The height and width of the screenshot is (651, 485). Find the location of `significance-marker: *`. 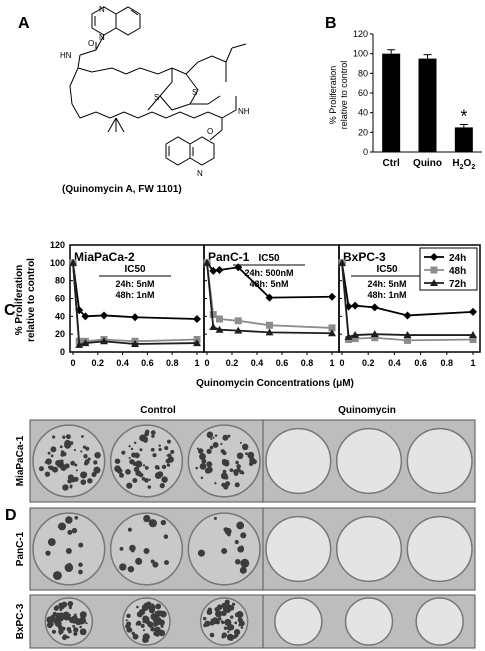

significance-marker: * is located at coordinates (463, 116).